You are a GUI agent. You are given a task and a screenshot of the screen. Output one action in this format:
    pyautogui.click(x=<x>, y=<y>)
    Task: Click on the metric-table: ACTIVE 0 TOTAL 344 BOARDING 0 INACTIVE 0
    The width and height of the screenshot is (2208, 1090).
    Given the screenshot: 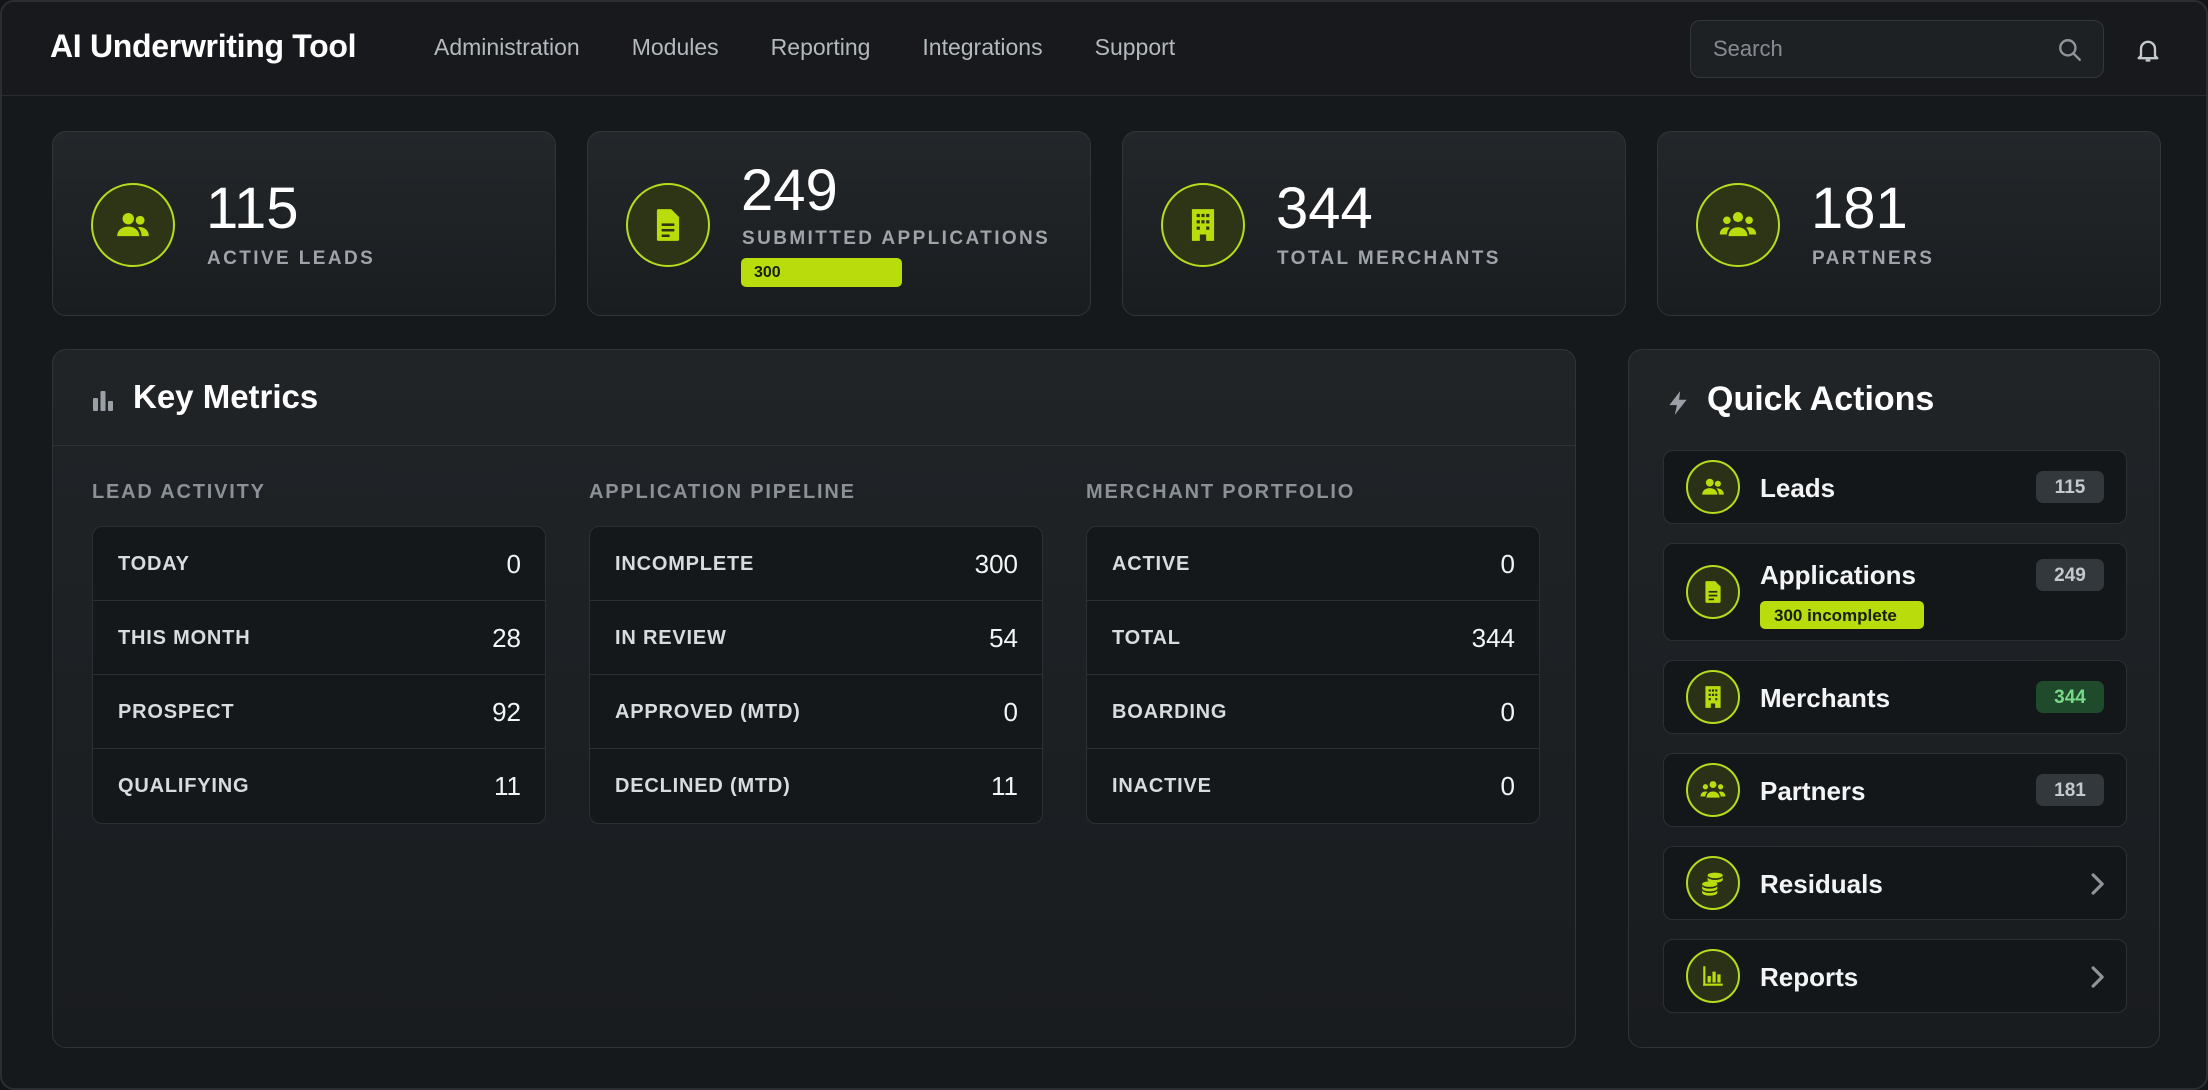 What is the action you would take?
    pyautogui.click(x=1313, y=675)
    